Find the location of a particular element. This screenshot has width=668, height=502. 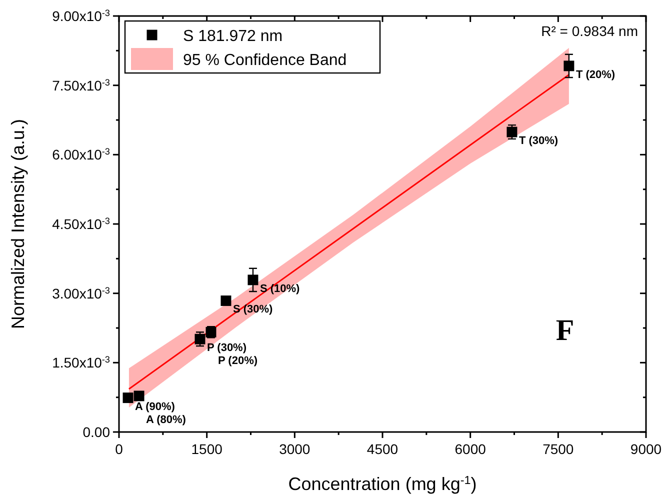

annotation: A (90%) is located at coordinates (155, 406).